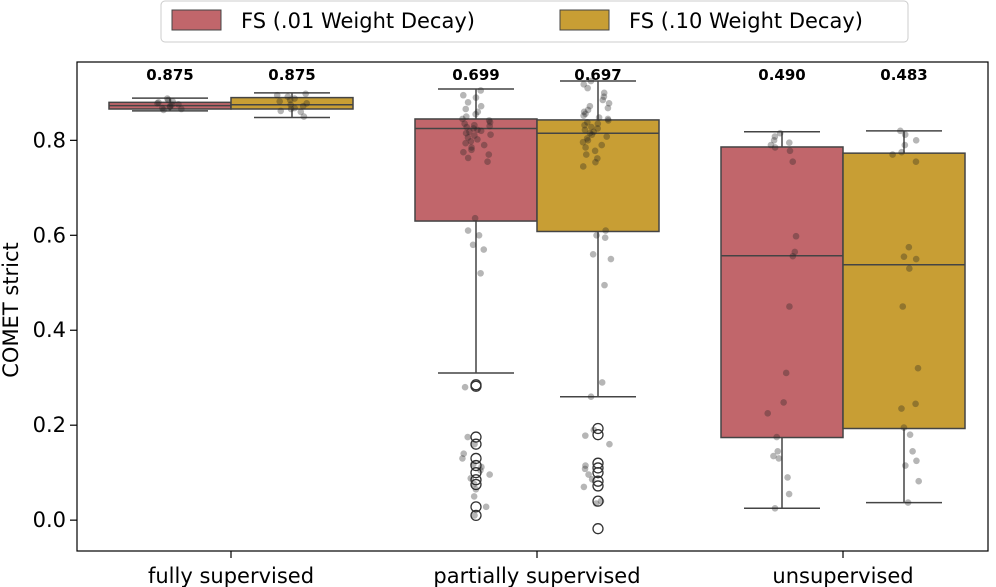  Describe the element at coordinates (746, 21) in the screenshot. I see `legend-label-weight-decay-10: FS (.10 Weight Decay)` at that location.